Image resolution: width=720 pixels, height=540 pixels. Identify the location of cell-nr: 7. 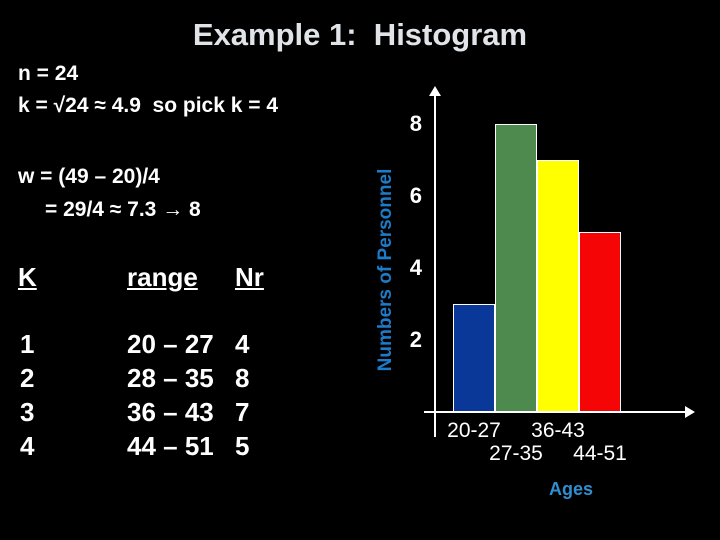
(242, 412).